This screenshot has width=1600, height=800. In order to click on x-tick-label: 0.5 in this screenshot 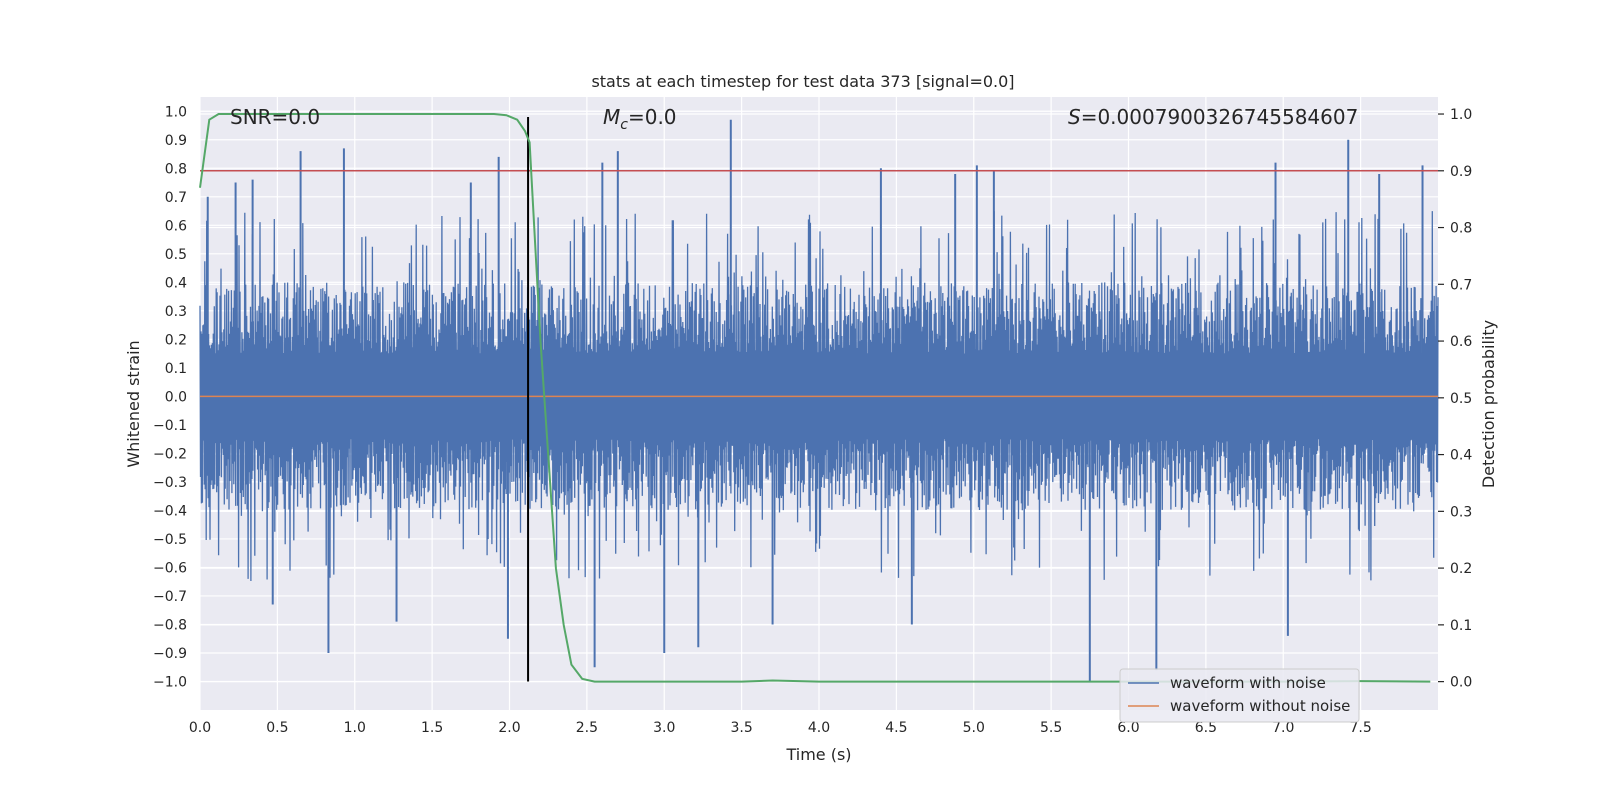, I will do `click(277, 728)`.